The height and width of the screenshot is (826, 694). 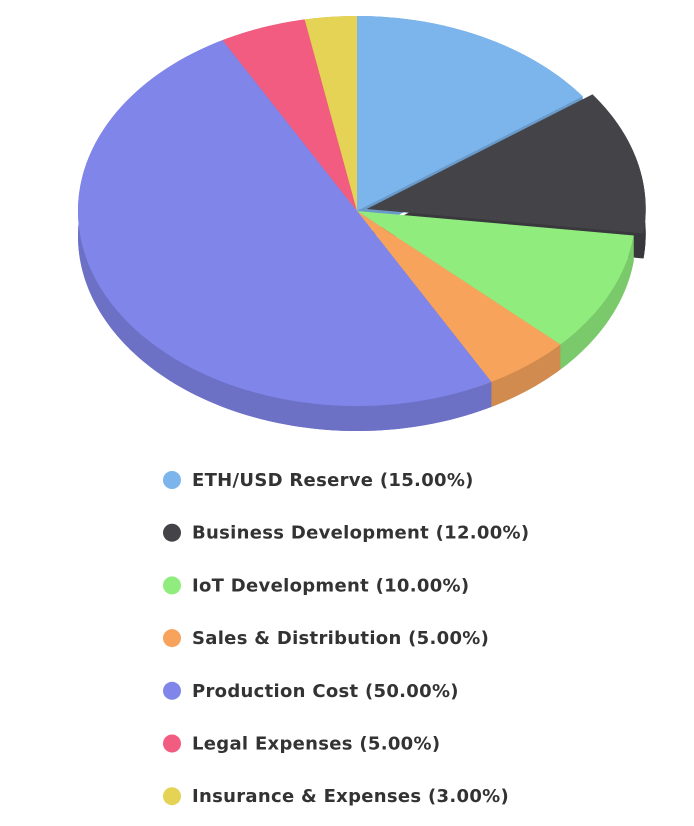 I want to click on legend-label: Business Development (12.00%), so click(x=360, y=533).